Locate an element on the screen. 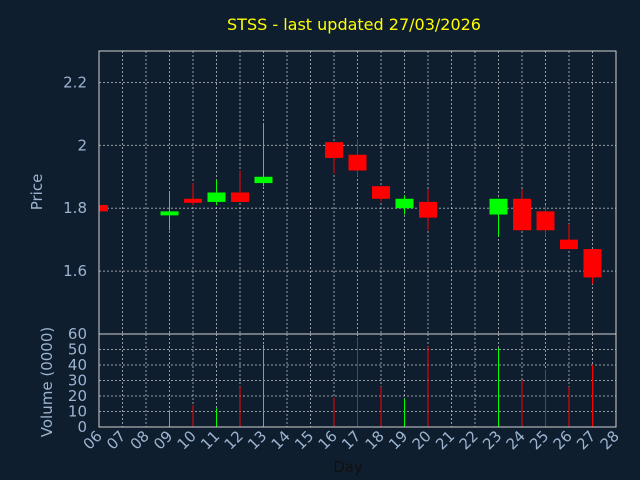 The width and height of the screenshot is (640, 480). x-tick-label: 18 is located at coordinates (375, 440).